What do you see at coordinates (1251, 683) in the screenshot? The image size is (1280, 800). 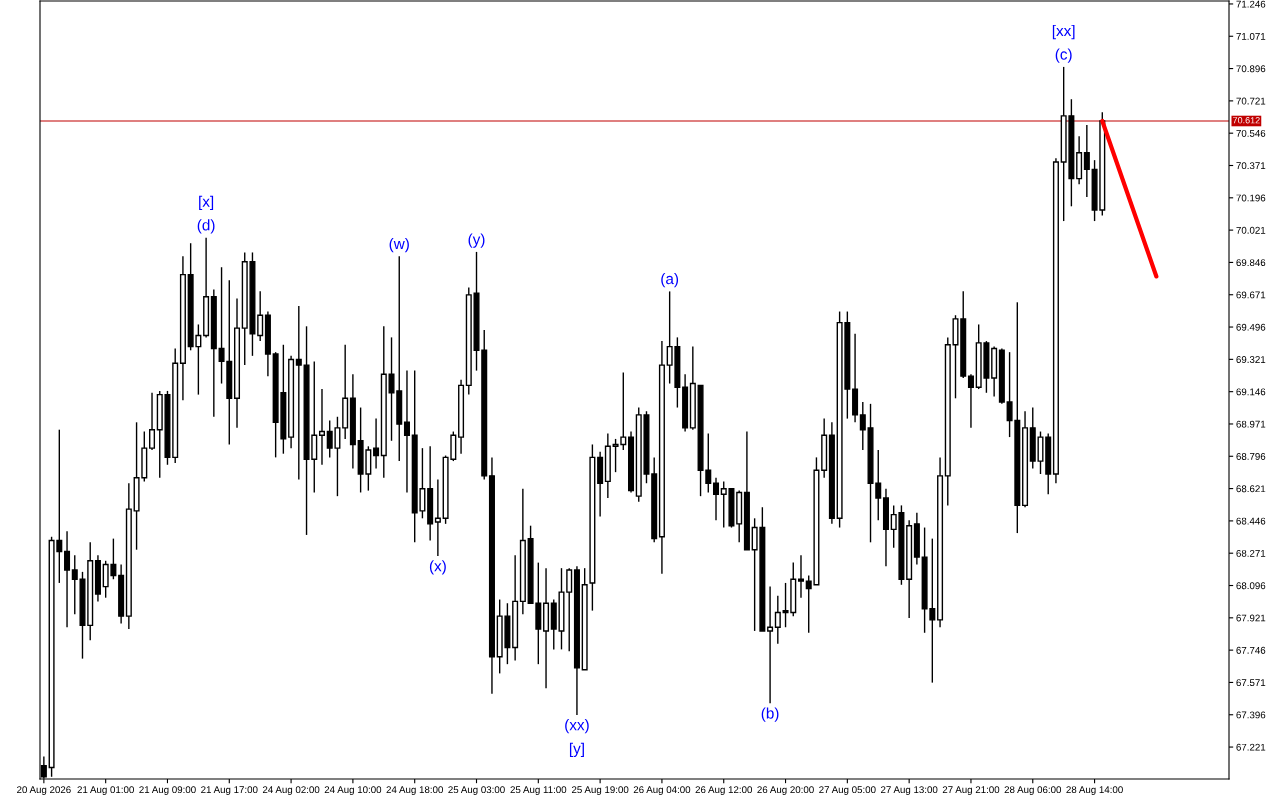 I see `y-tick-label: 67.571` at bounding box center [1251, 683].